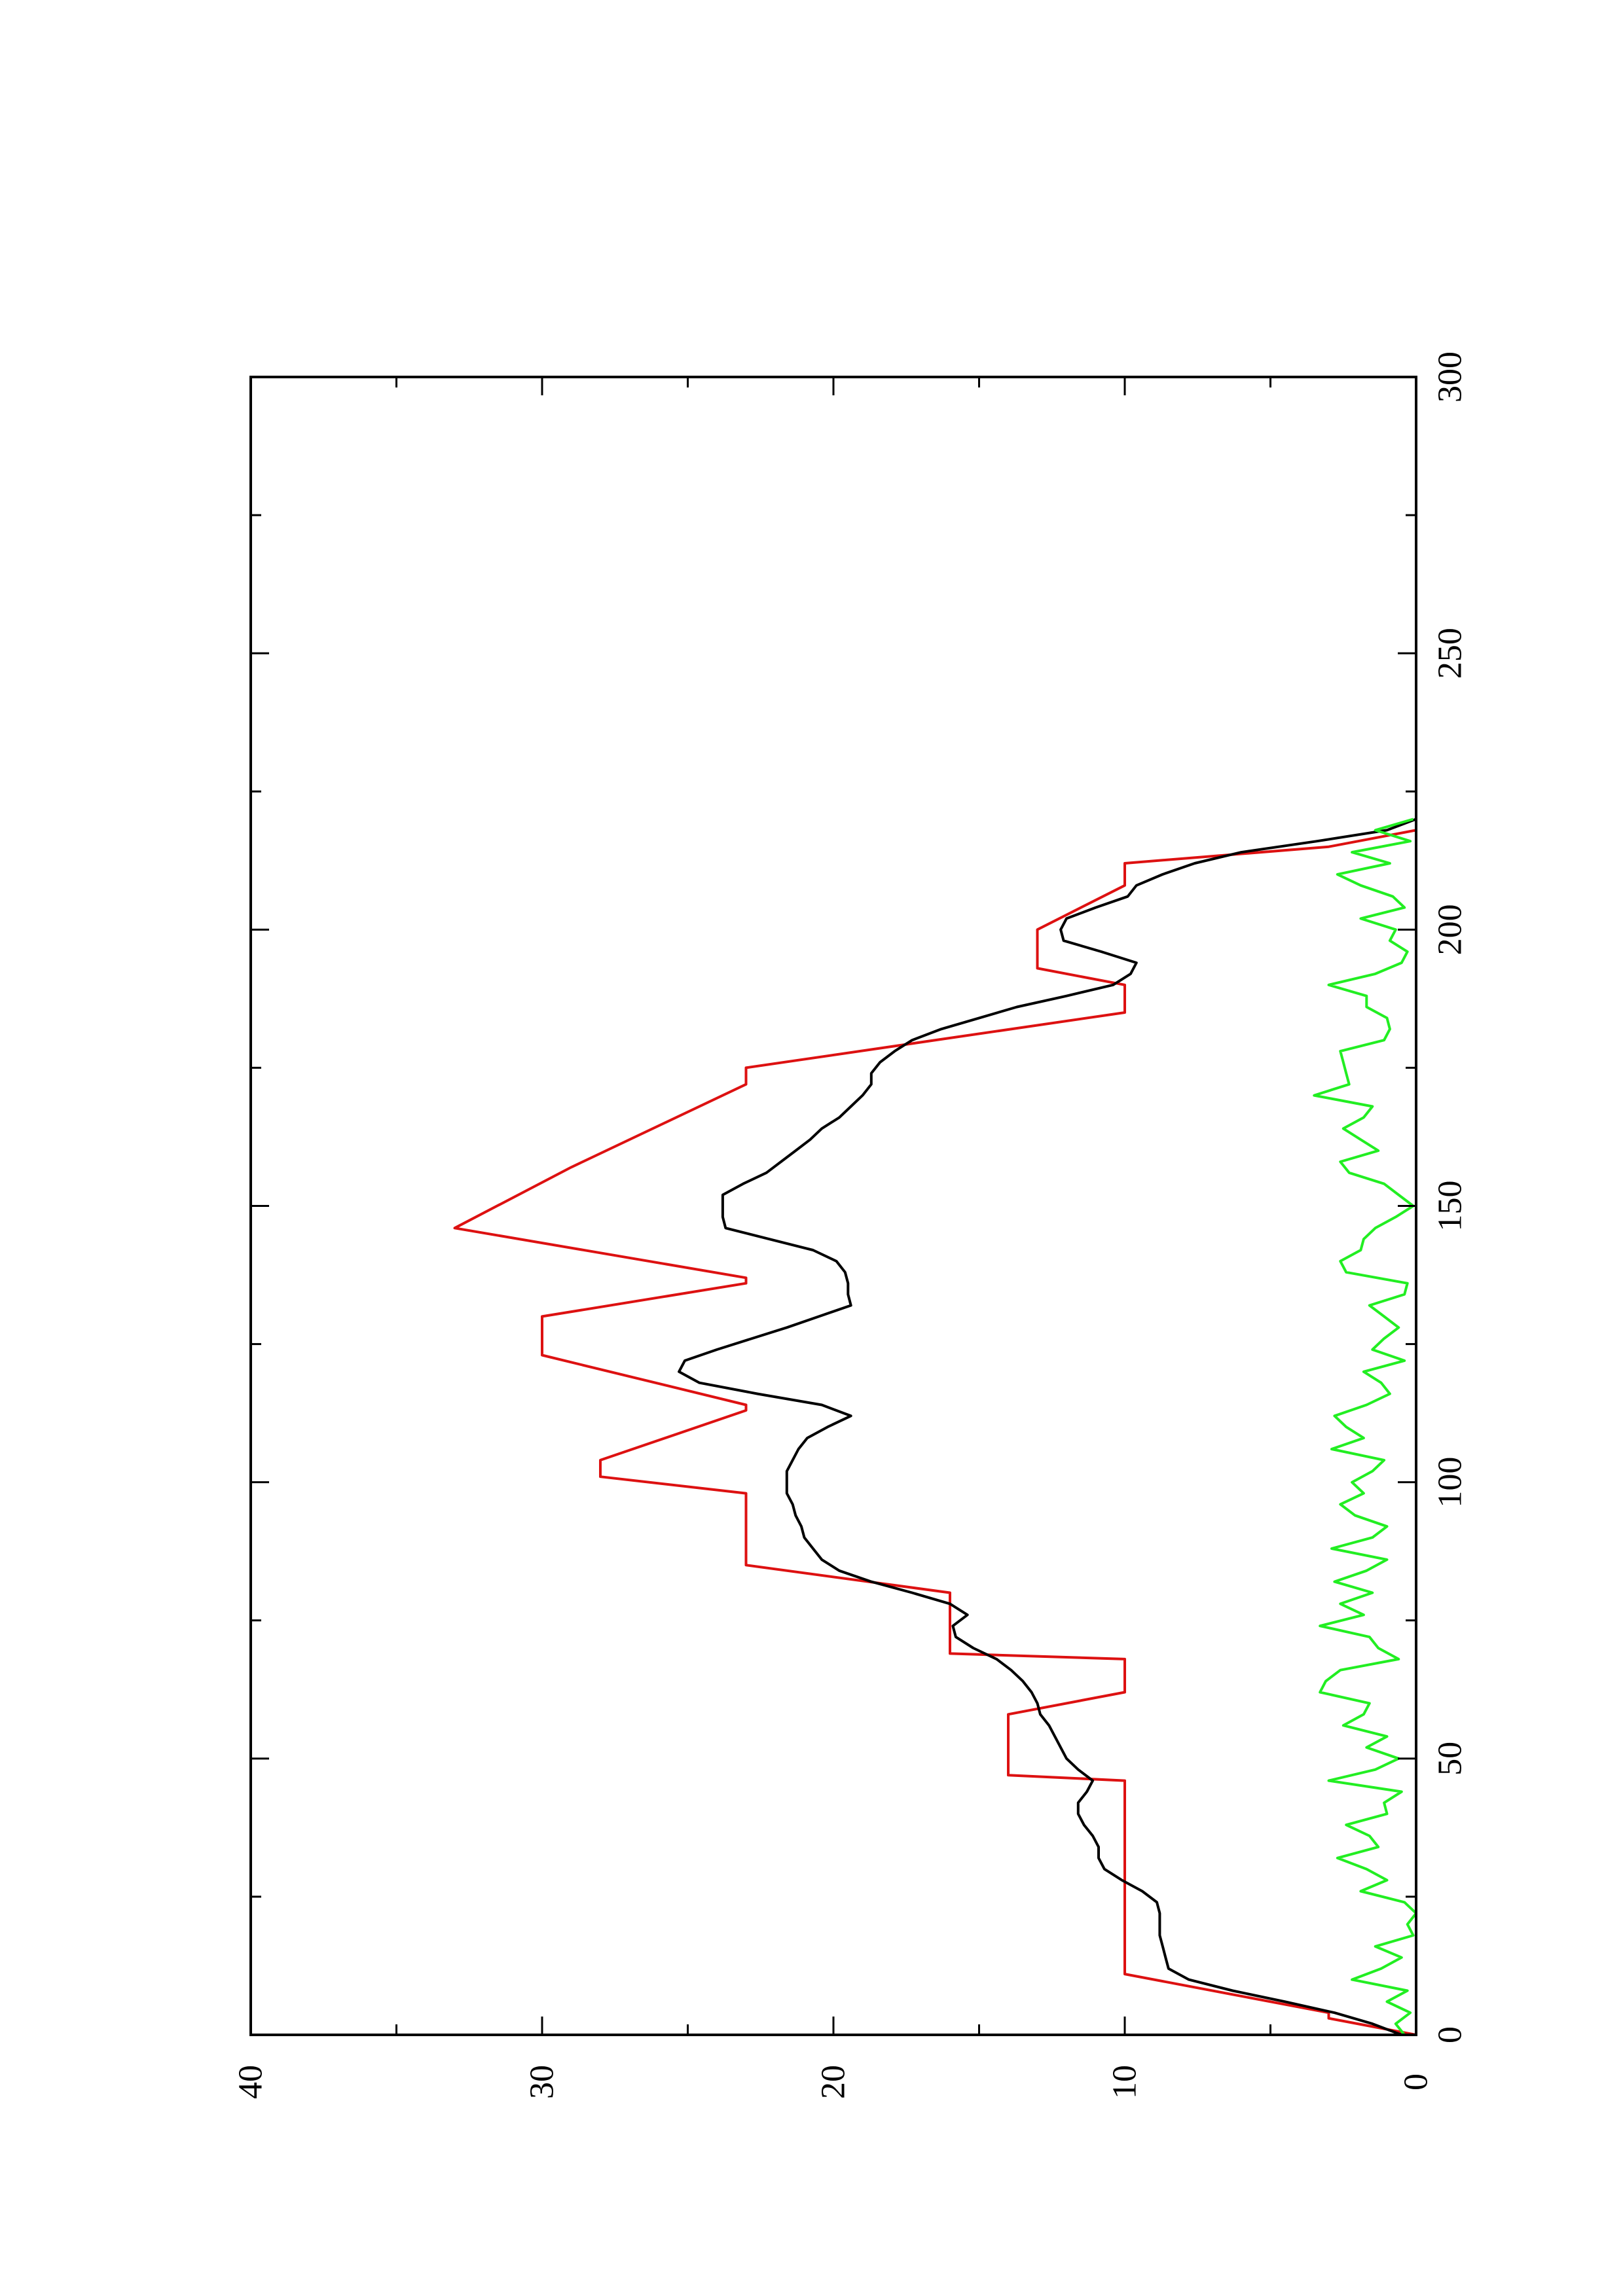 Image resolution: width=1623 pixels, height=2296 pixels. What do you see at coordinates (1450, 377) in the screenshot?
I see `x-tick-label: 300` at bounding box center [1450, 377].